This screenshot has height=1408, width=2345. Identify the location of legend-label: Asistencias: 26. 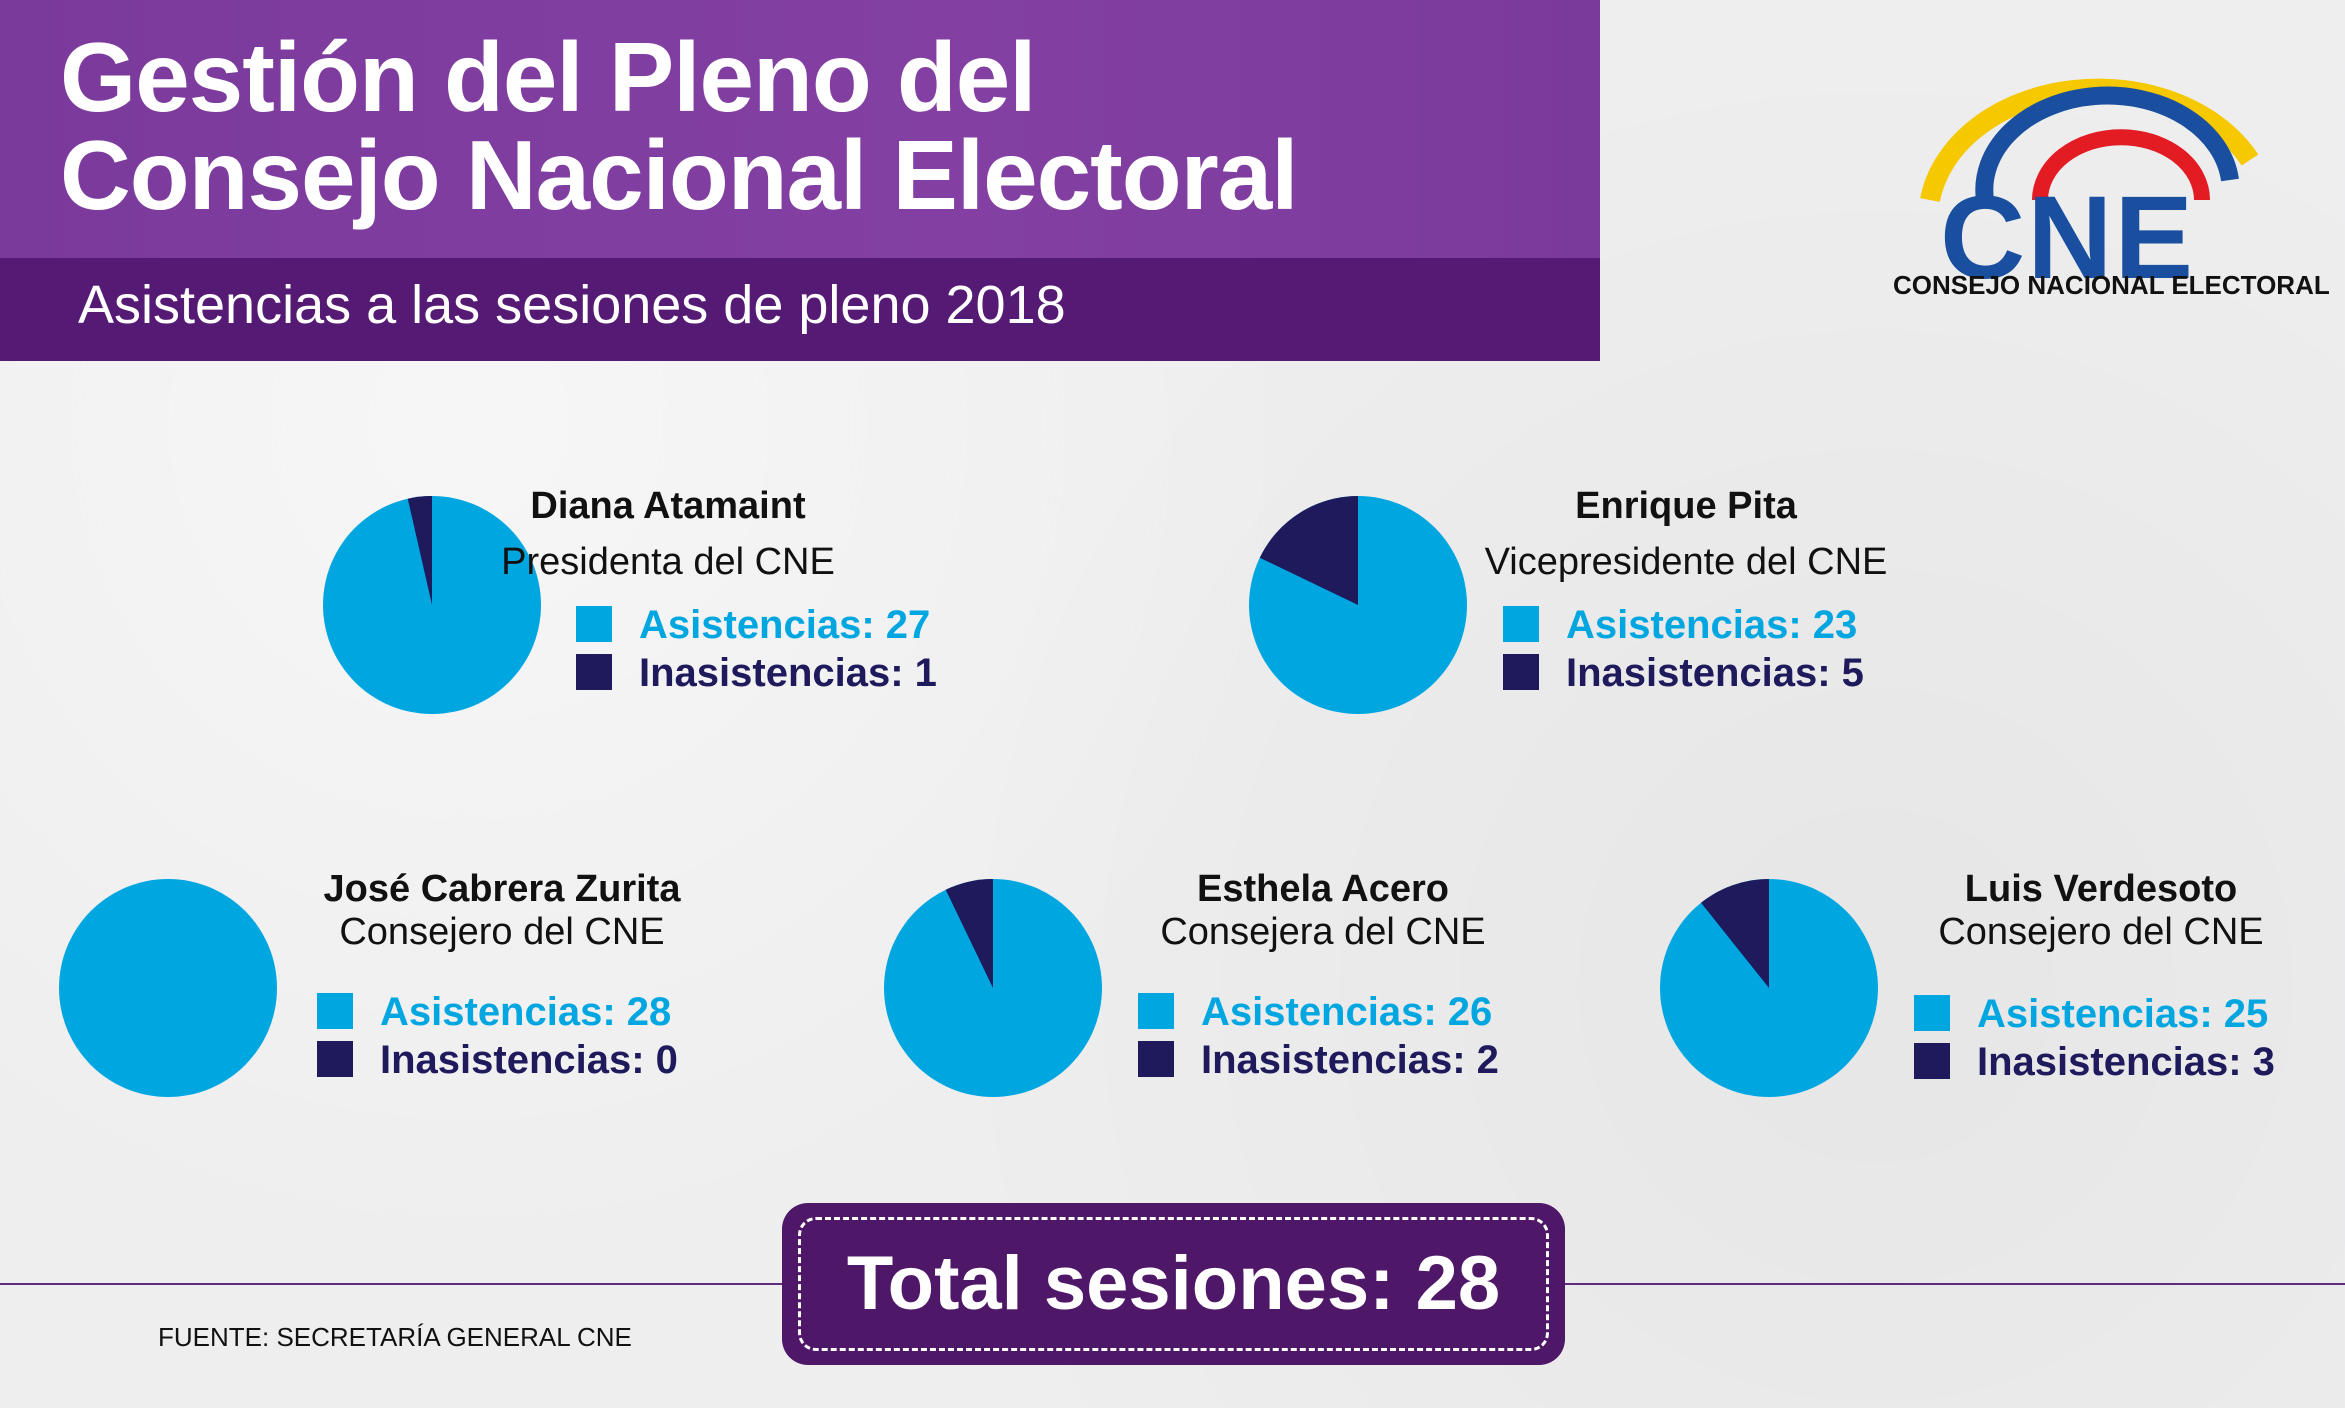
(1347, 1012).